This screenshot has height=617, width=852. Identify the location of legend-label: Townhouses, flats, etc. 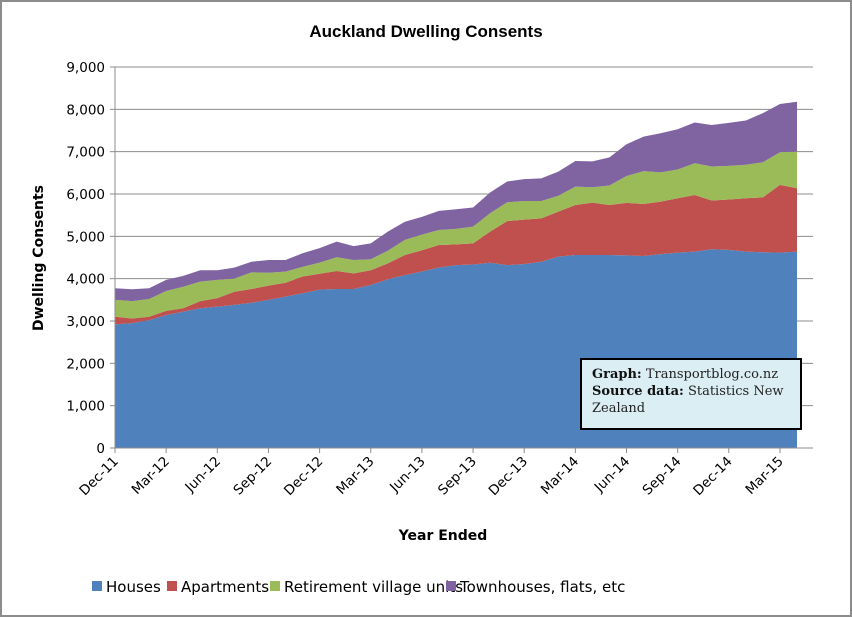
(542, 587).